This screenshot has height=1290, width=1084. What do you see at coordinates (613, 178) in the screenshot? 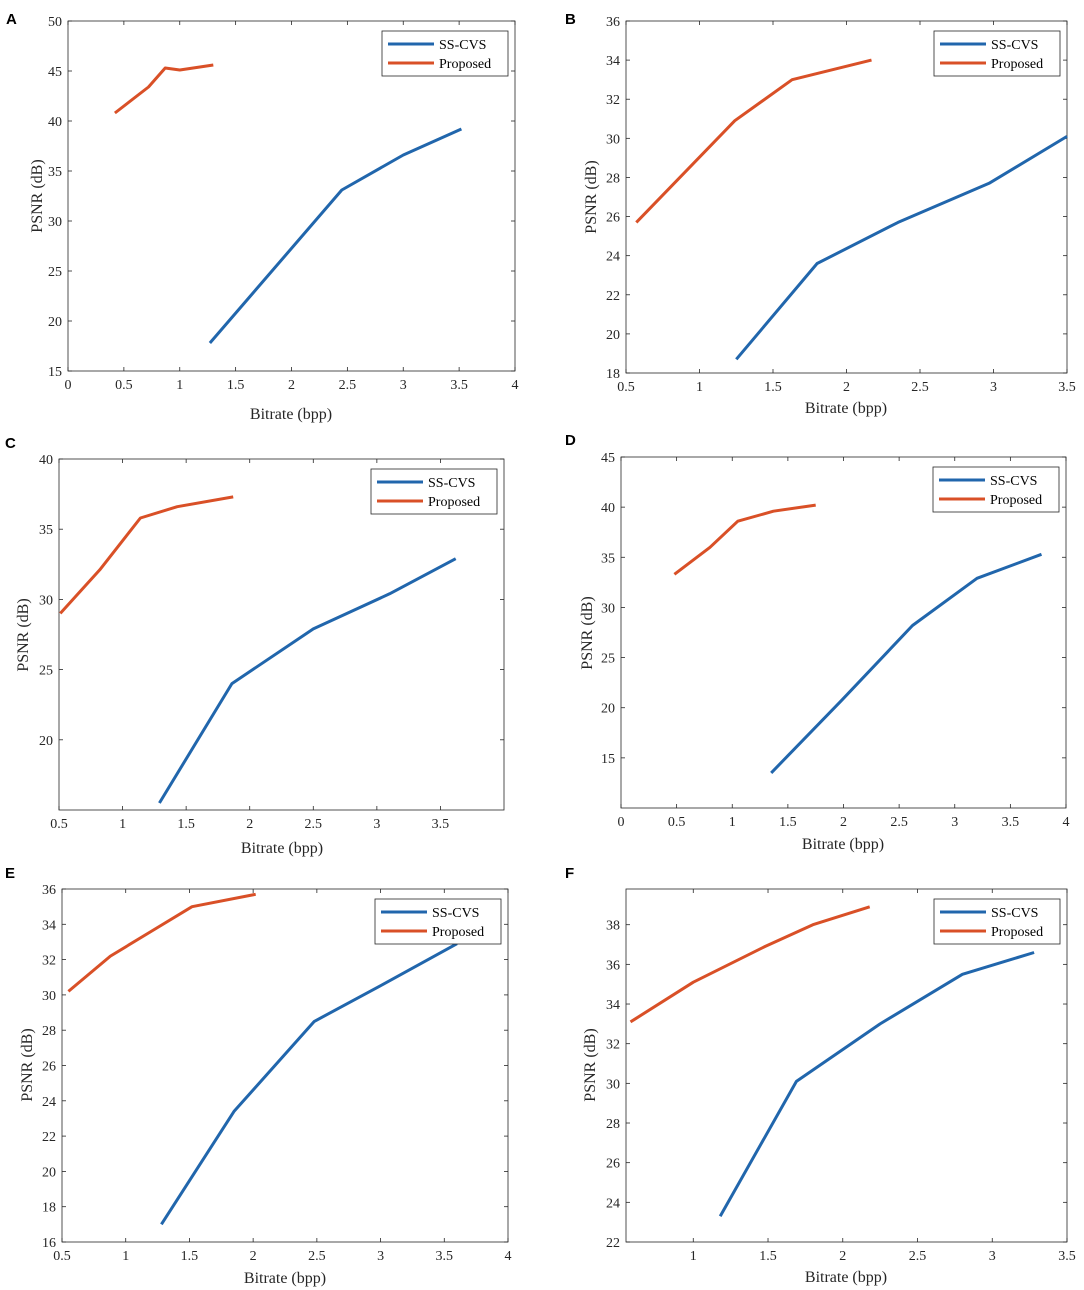
I see `y-tick-label: 28` at bounding box center [613, 178].